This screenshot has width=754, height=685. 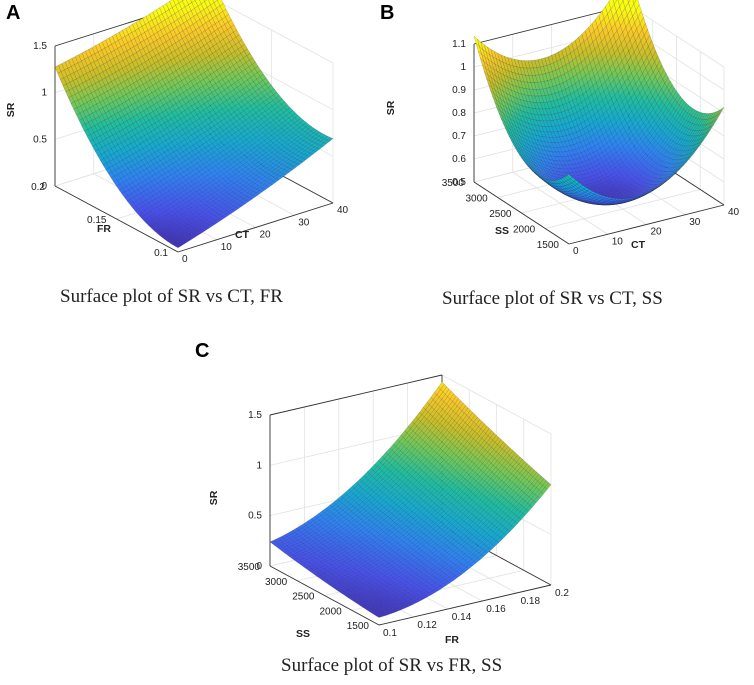 What do you see at coordinates (459, 44) in the screenshot?
I see `z-tick-label: 1.1` at bounding box center [459, 44].